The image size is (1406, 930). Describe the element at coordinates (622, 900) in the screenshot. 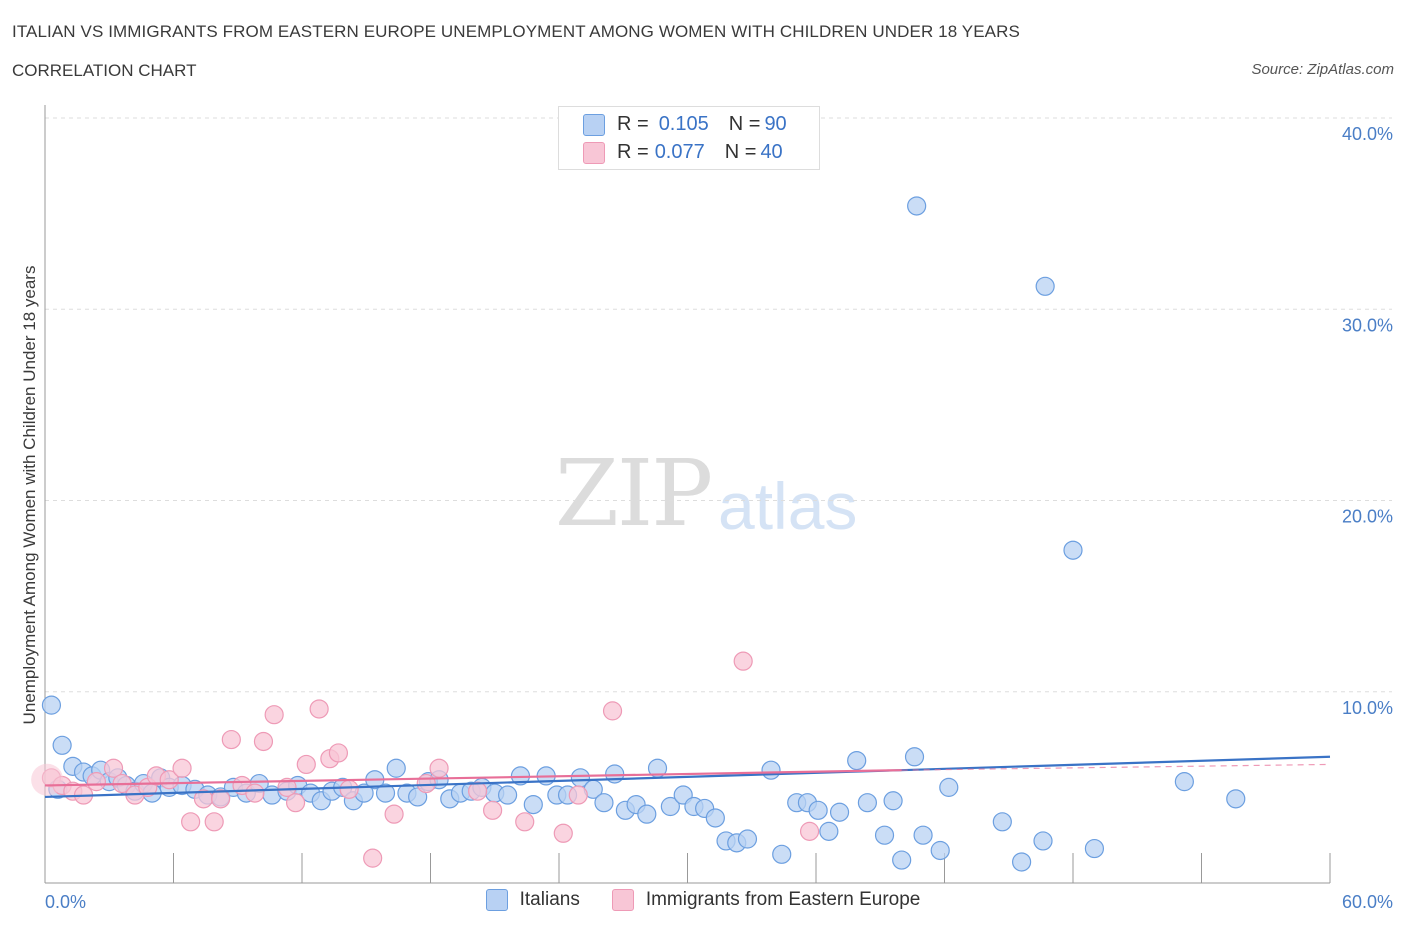

I see `immigrants-legend-swatch` at that location.